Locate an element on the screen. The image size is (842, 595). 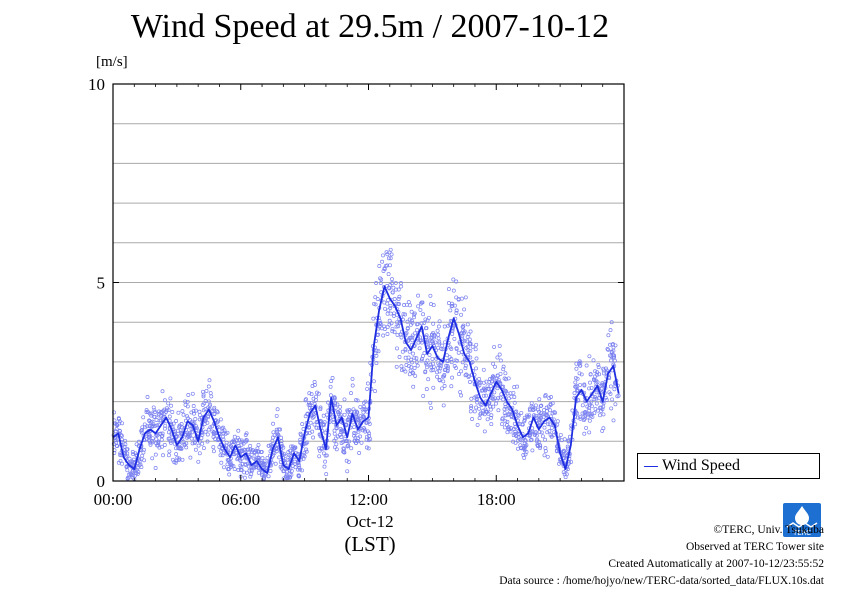
x-tick-label: 12:00 is located at coordinates (368, 499).